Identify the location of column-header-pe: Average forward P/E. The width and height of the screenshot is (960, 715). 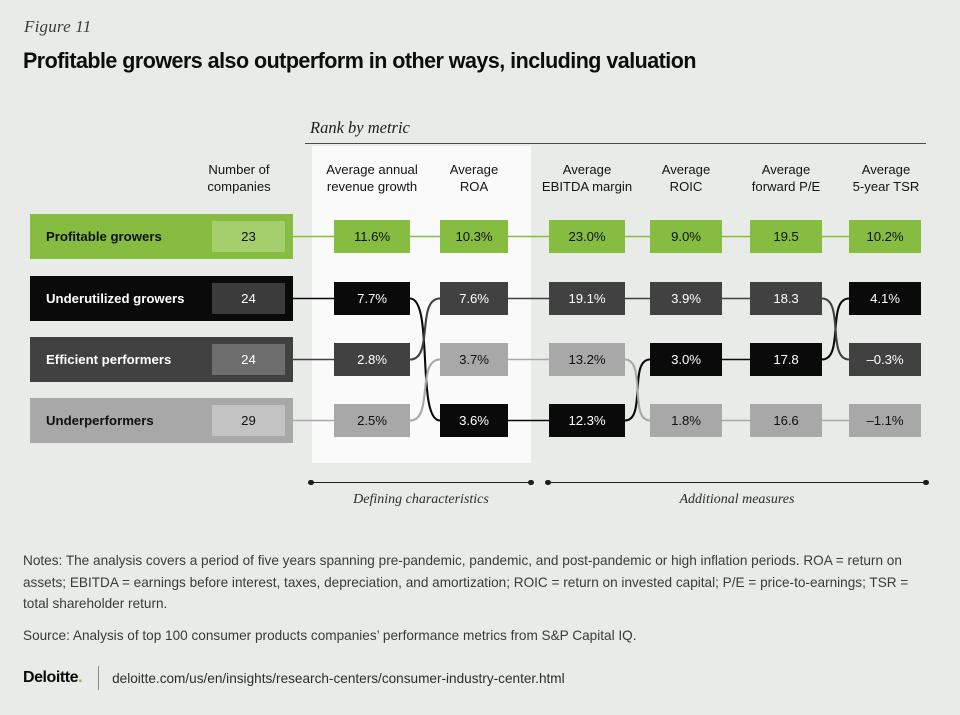
(786, 178).